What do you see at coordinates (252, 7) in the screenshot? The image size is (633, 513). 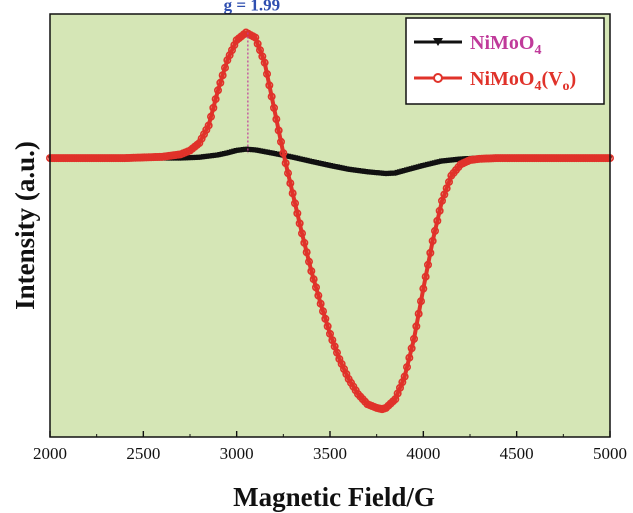 I see `g-value-annotation: g = 1.99` at bounding box center [252, 7].